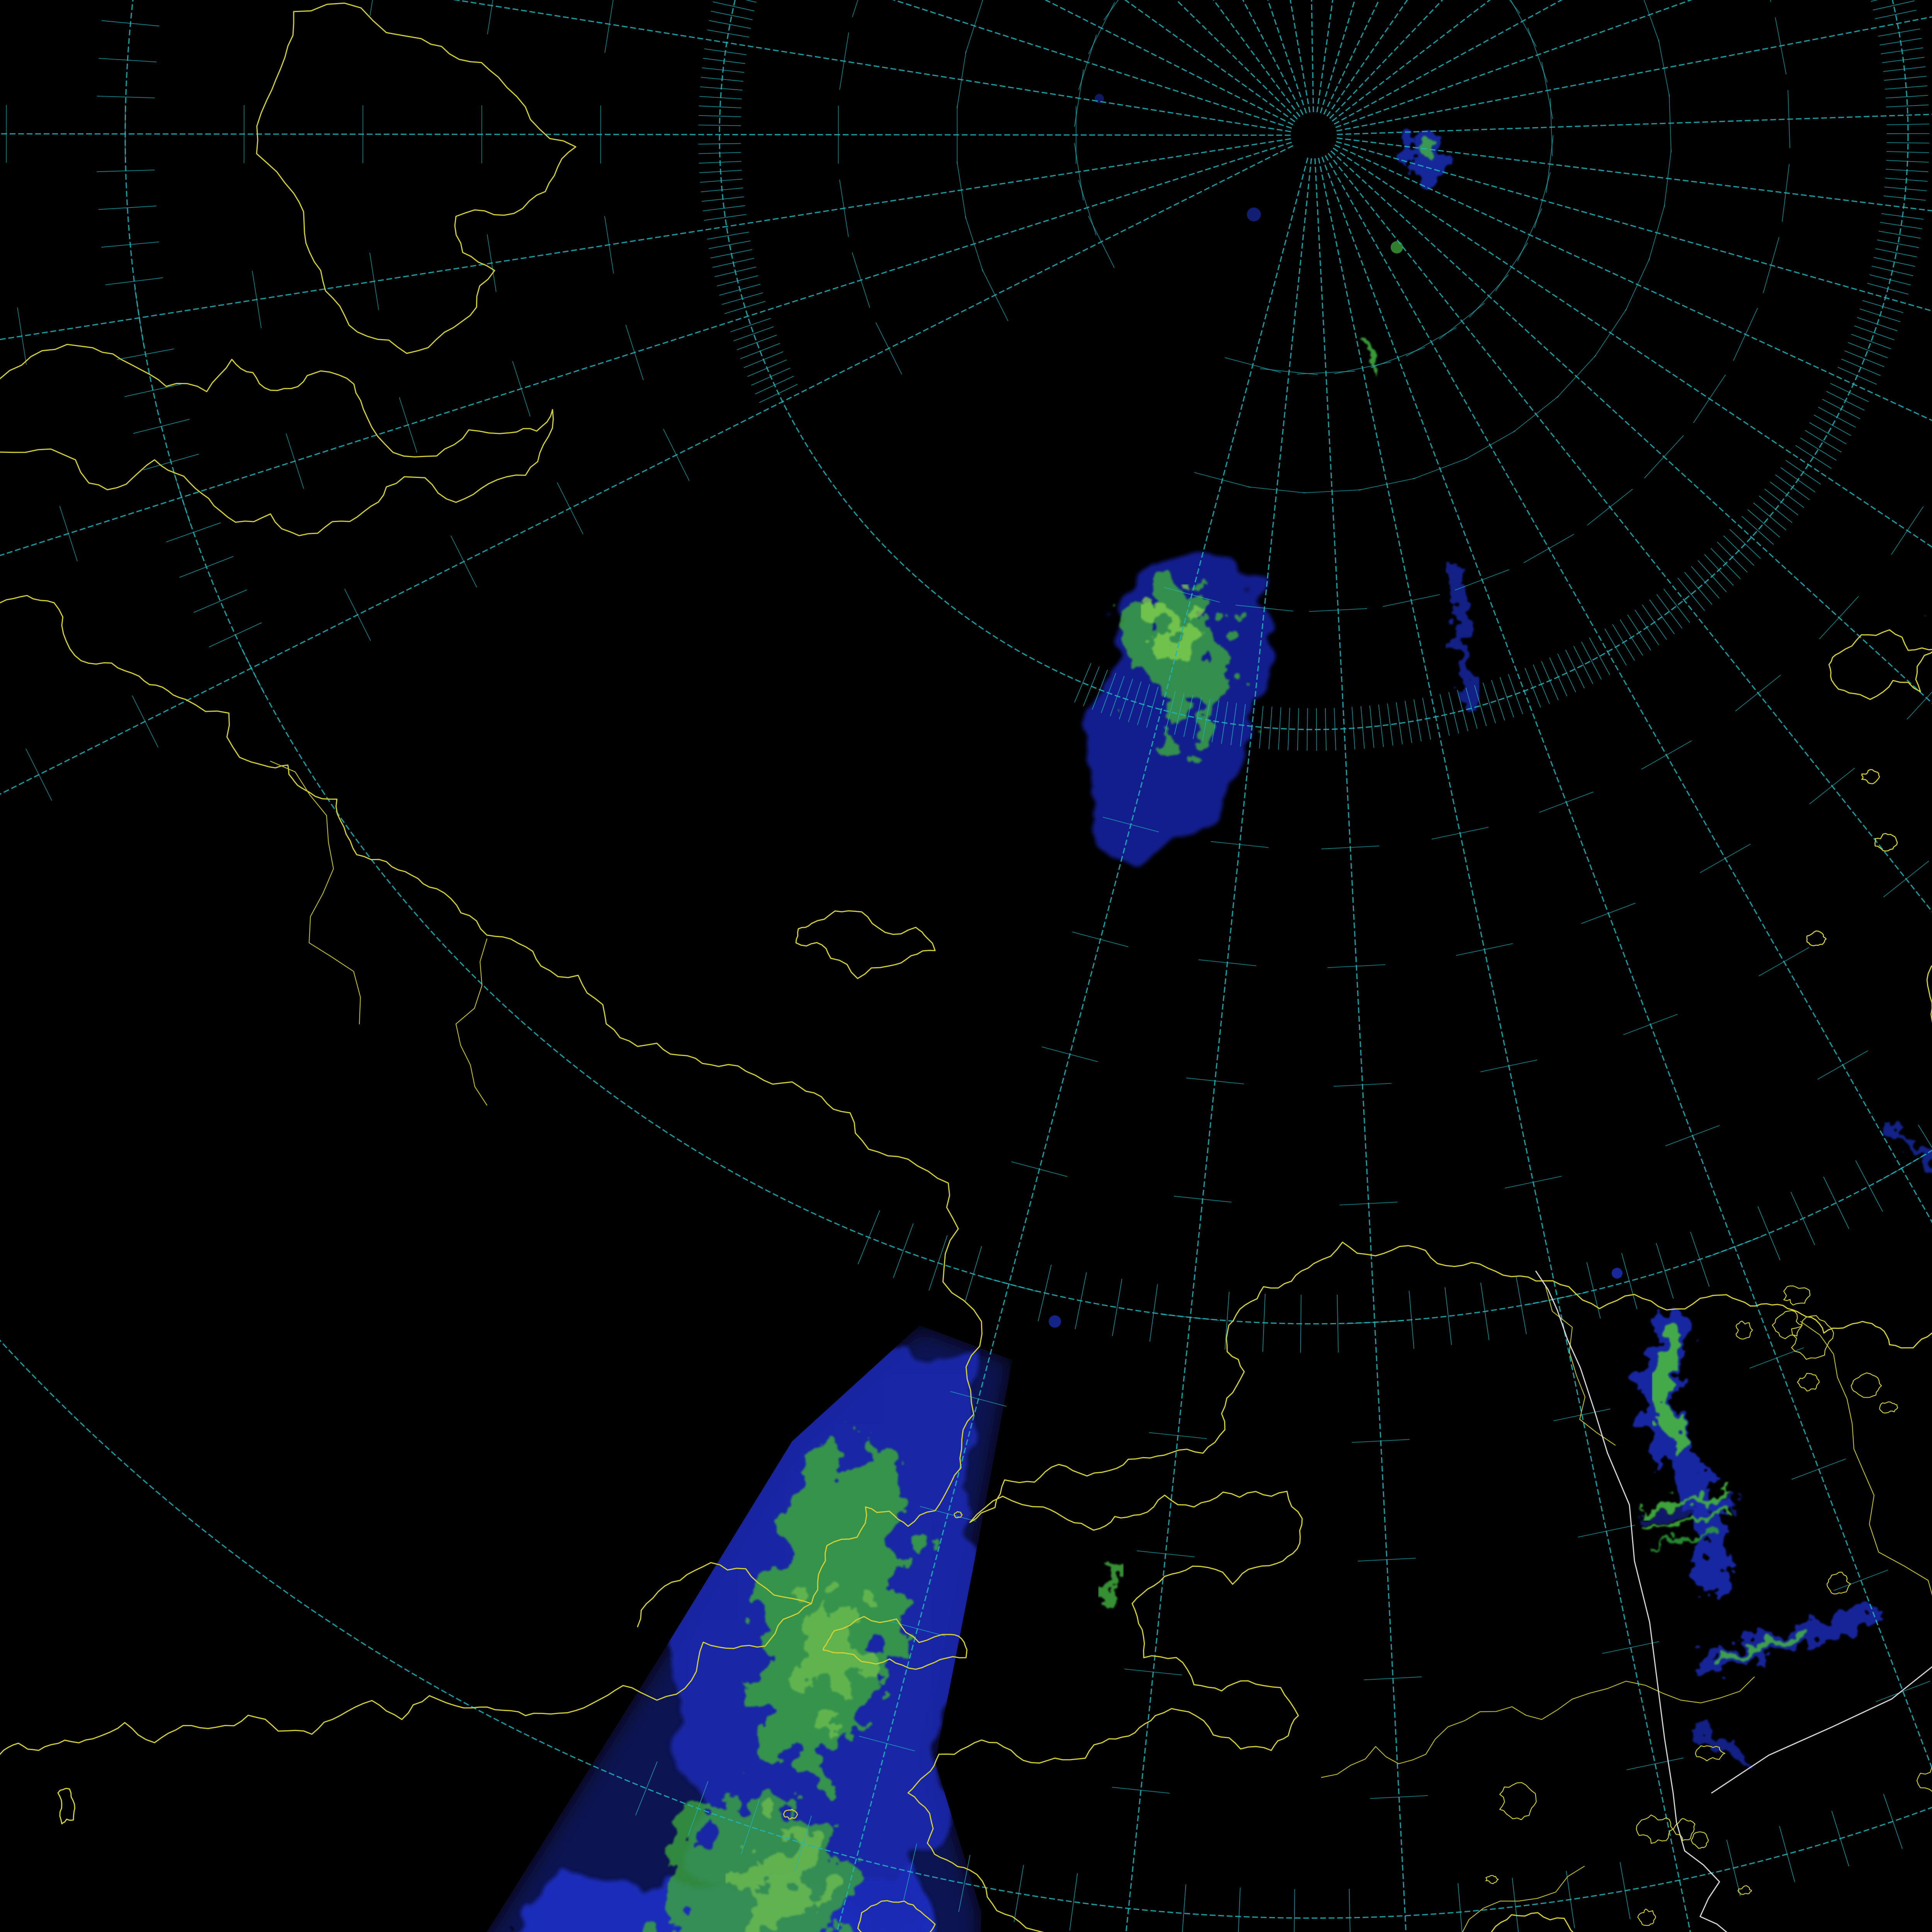 The height and width of the screenshot is (1932, 1932). Describe the element at coordinates (66, 1806) in the screenshot. I see `coastline-karaginsky-island` at that location.